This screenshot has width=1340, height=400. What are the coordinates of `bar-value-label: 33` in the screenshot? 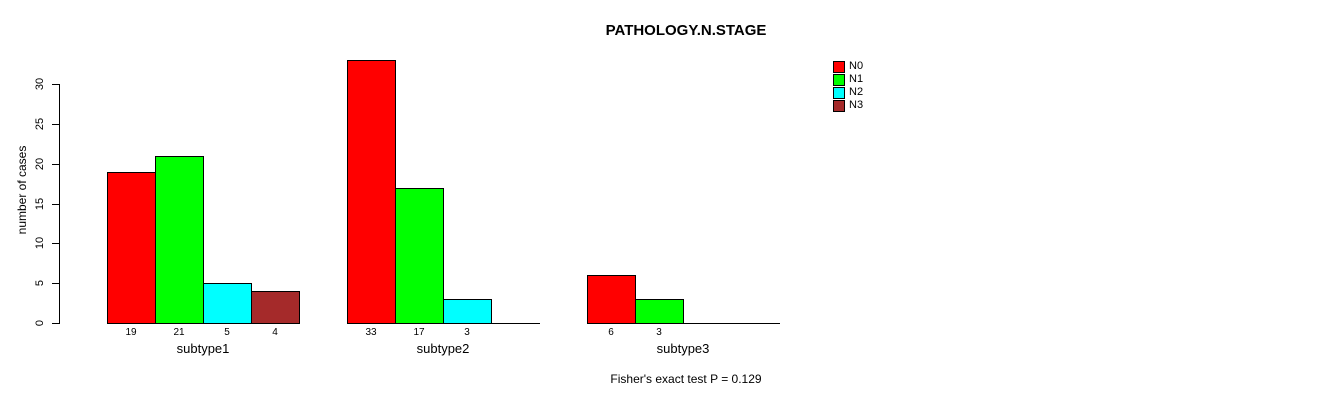 It's located at (371, 332).